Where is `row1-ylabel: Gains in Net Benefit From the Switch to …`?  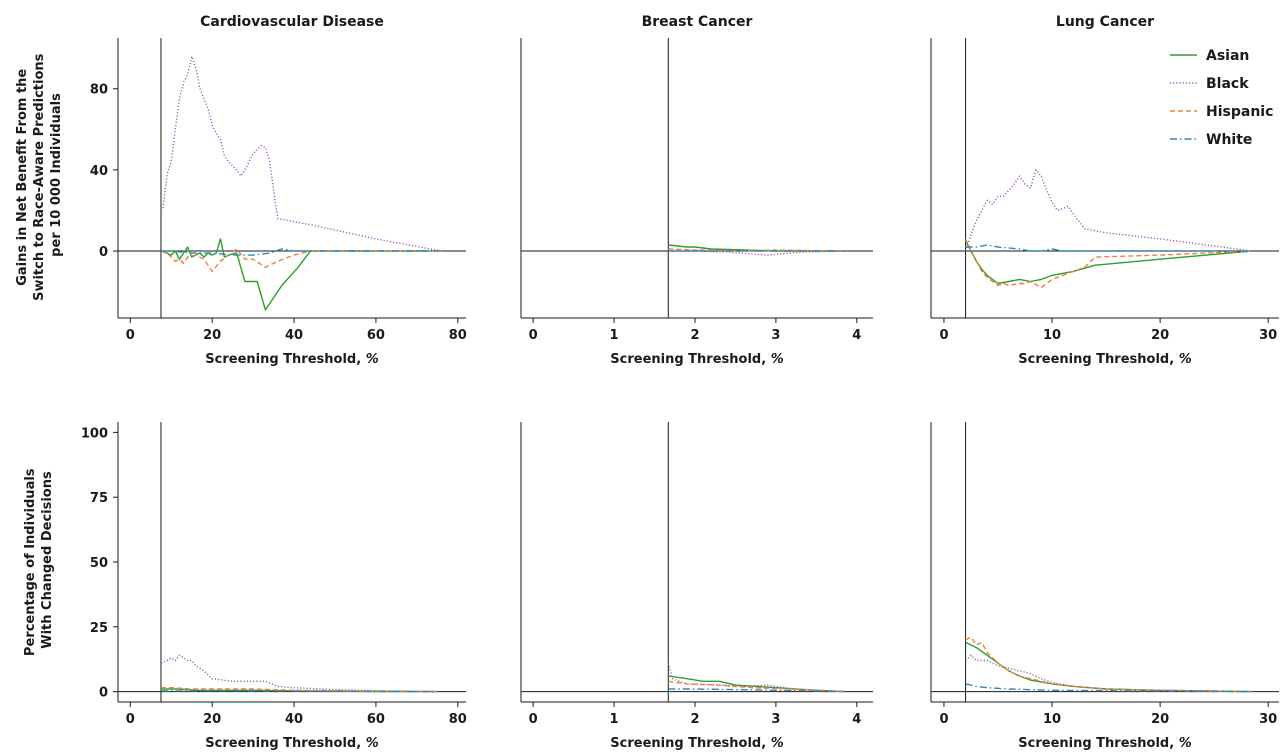
row1-ylabel: Gains in Net Benefit From the Switch to … is located at coordinates (39, 175).